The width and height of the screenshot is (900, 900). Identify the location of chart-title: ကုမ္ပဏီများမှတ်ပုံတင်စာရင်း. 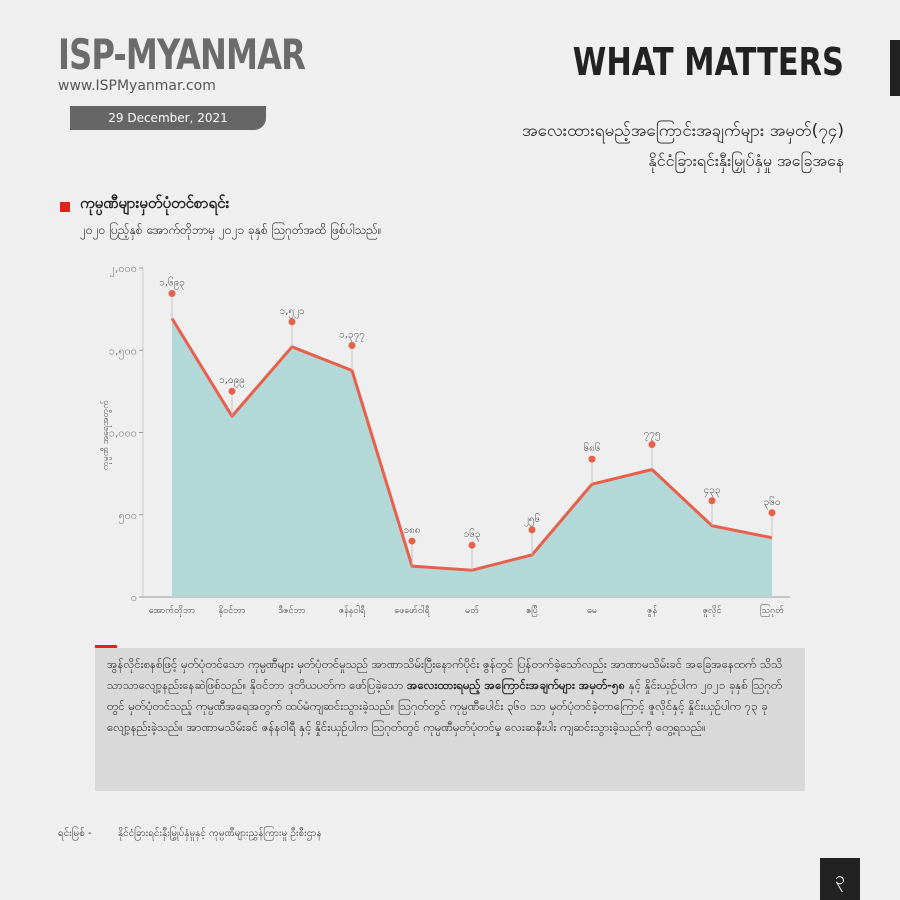
(155, 203).